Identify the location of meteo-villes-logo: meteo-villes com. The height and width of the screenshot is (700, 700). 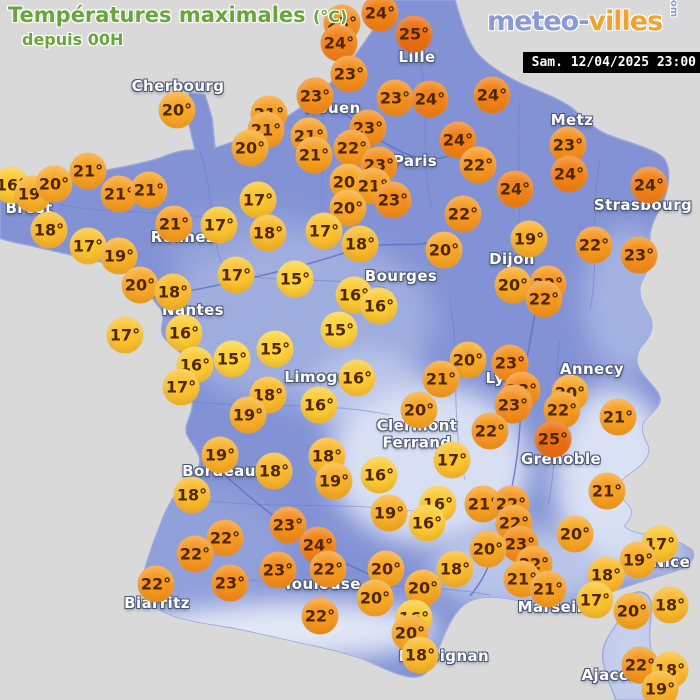
(586, 18).